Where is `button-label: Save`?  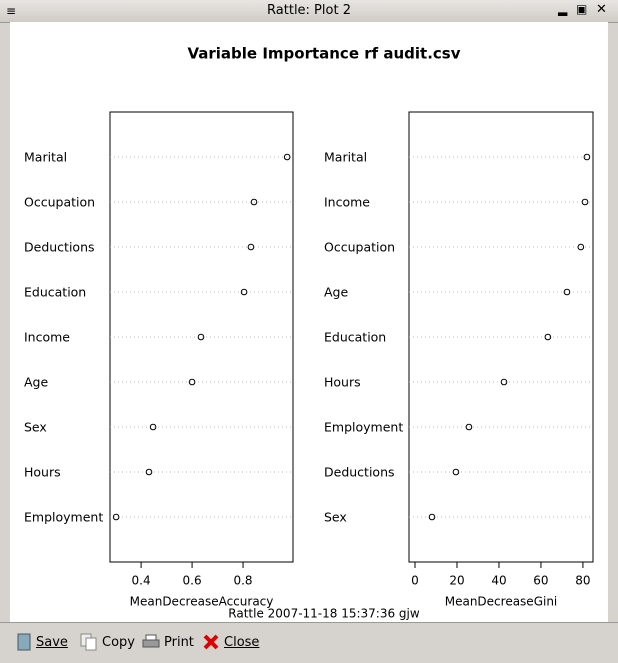
button-label: Save is located at coordinates (52, 642).